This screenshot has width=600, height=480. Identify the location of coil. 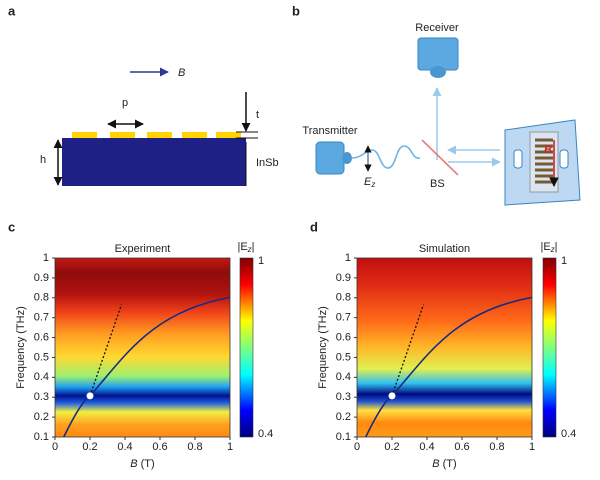
(544, 161).